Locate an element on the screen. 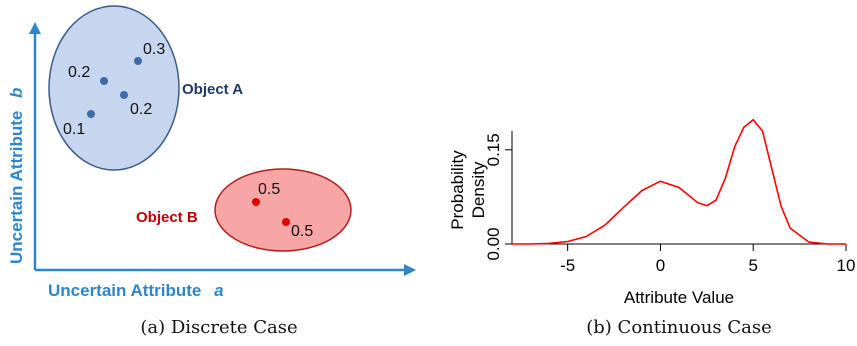  continuous-caption: (b) Continuous Case is located at coordinates (678, 327).